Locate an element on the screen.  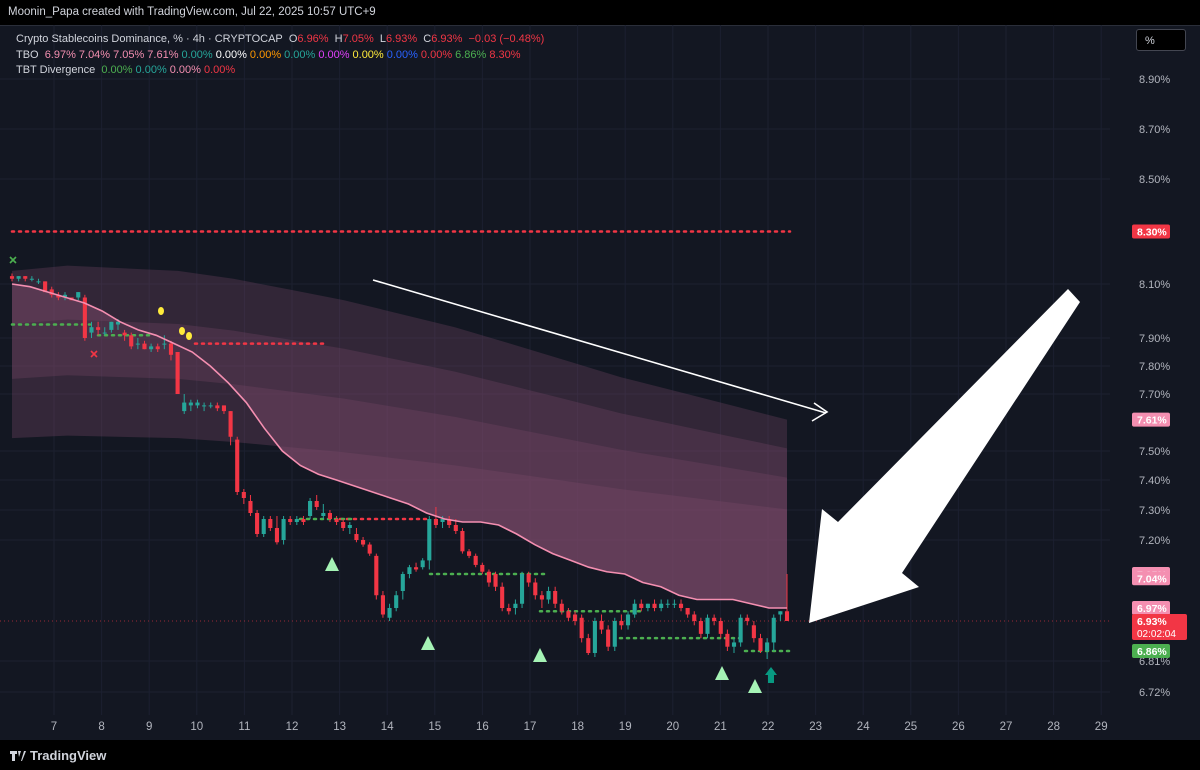
y-tick-8: 7.40% is located at coordinates (1154, 481).